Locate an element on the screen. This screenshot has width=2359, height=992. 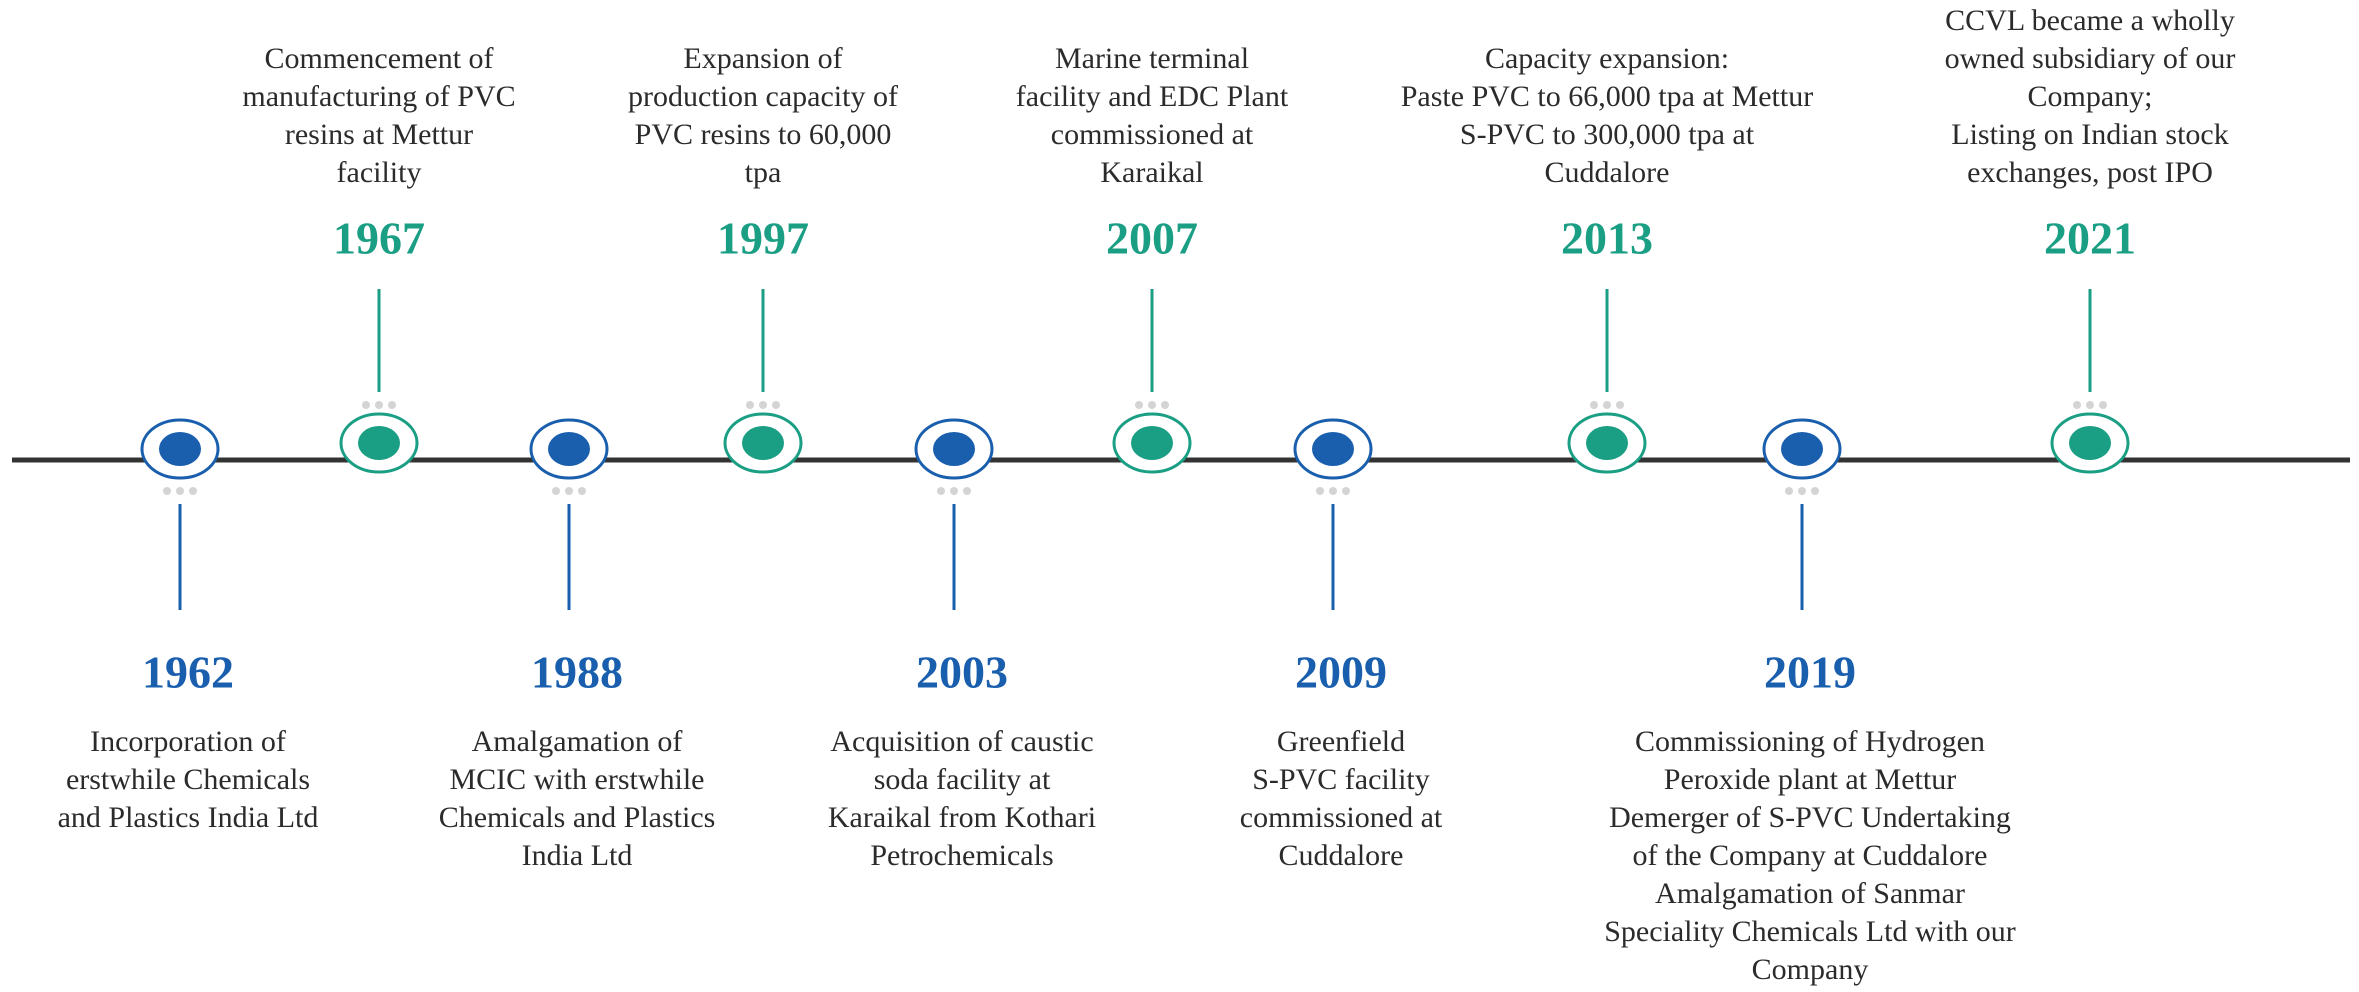
description-line: soda facility at is located at coordinates (962, 779).